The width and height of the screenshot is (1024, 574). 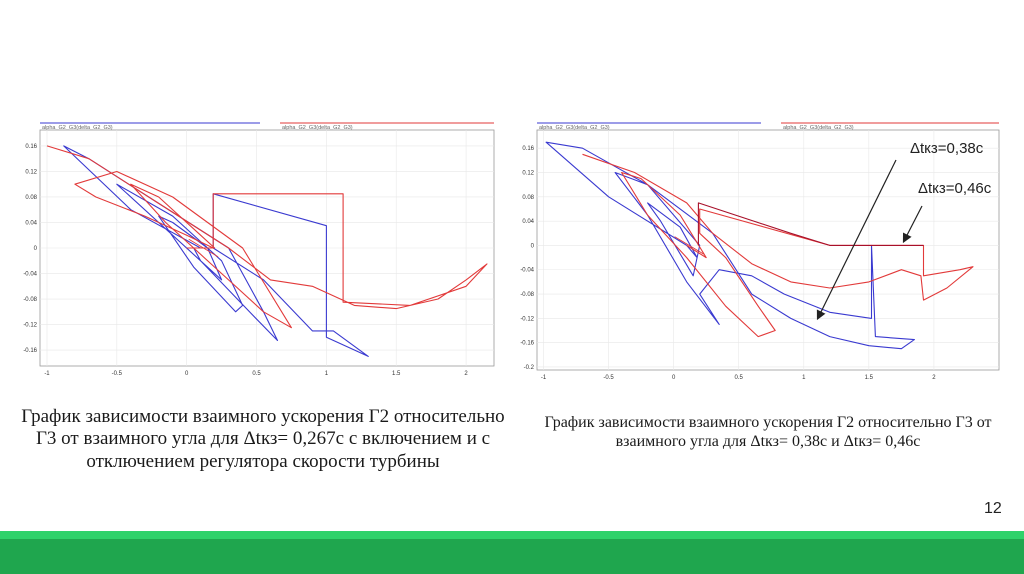 What do you see at coordinates (955, 188) in the screenshot?
I see `annotation-dt-046: Δtкз=0,46с` at bounding box center [955, 188].